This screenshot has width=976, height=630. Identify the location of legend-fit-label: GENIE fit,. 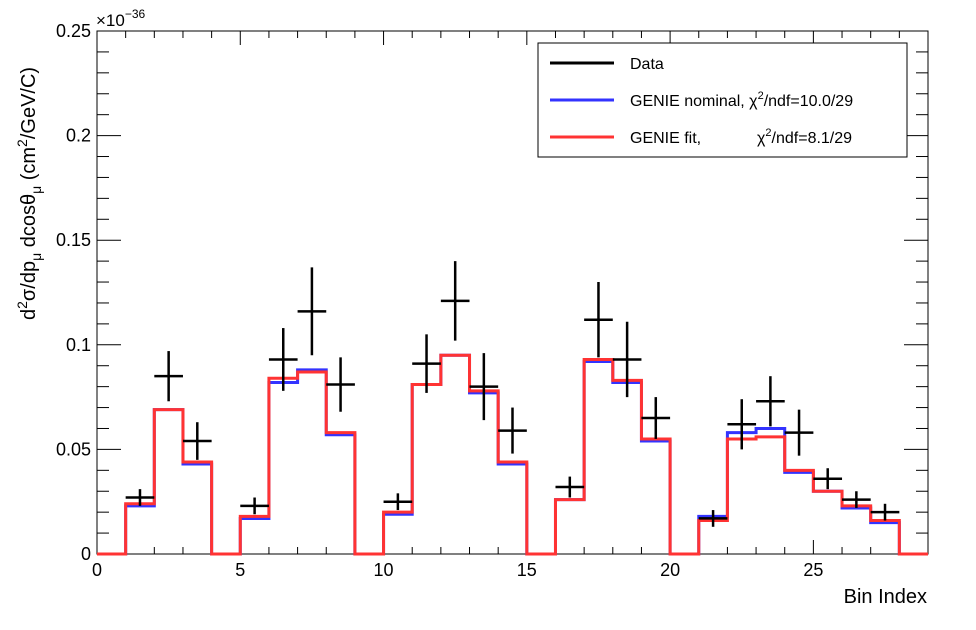
(665, 138).